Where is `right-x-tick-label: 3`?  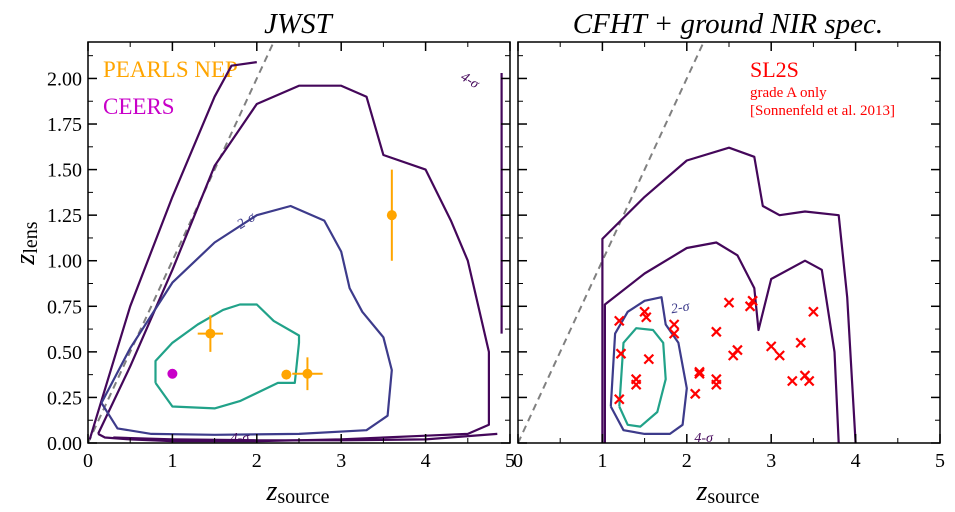
right-x-tick-label: 3 is located at coordinates (771, 461).